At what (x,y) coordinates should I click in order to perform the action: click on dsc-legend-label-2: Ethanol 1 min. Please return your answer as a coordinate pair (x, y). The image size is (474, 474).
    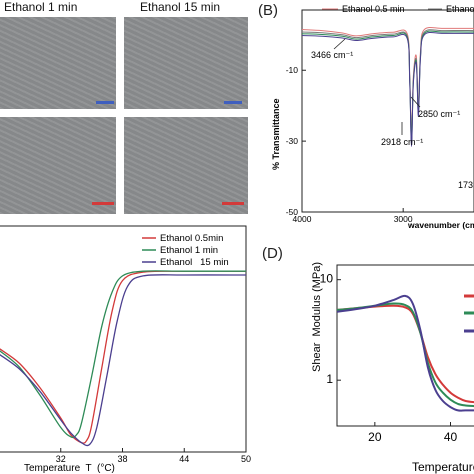
    Looking at the image, I should click on (189, 250).